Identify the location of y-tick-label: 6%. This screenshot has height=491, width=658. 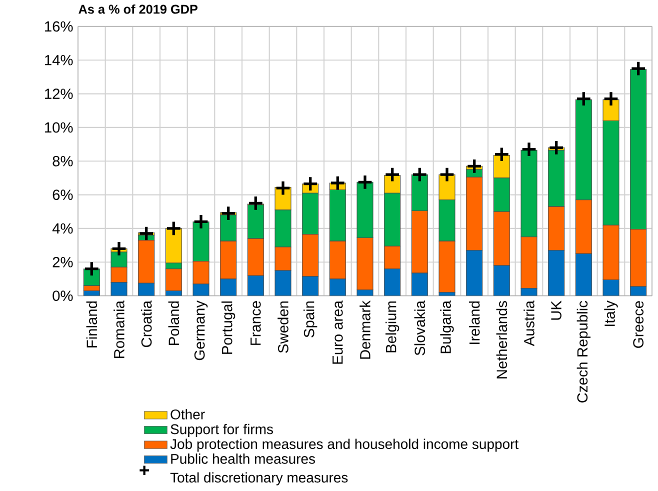
(62, 195).